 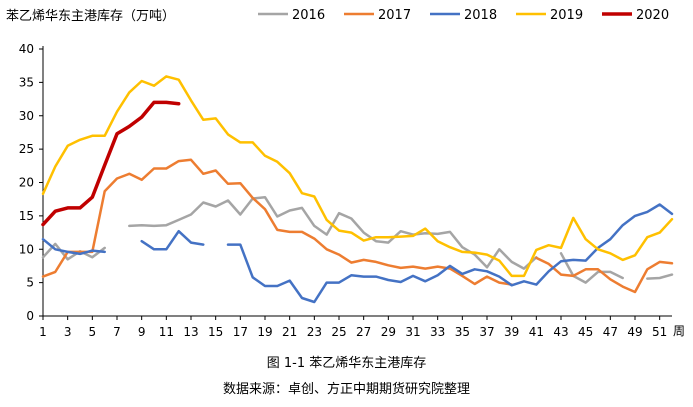 What do you see at coordinates (346, 389) in the screenshot?
I see `figure-source: 数据来源：卓创、方正中期期货研究院整理` at bounding box center [346, 389].